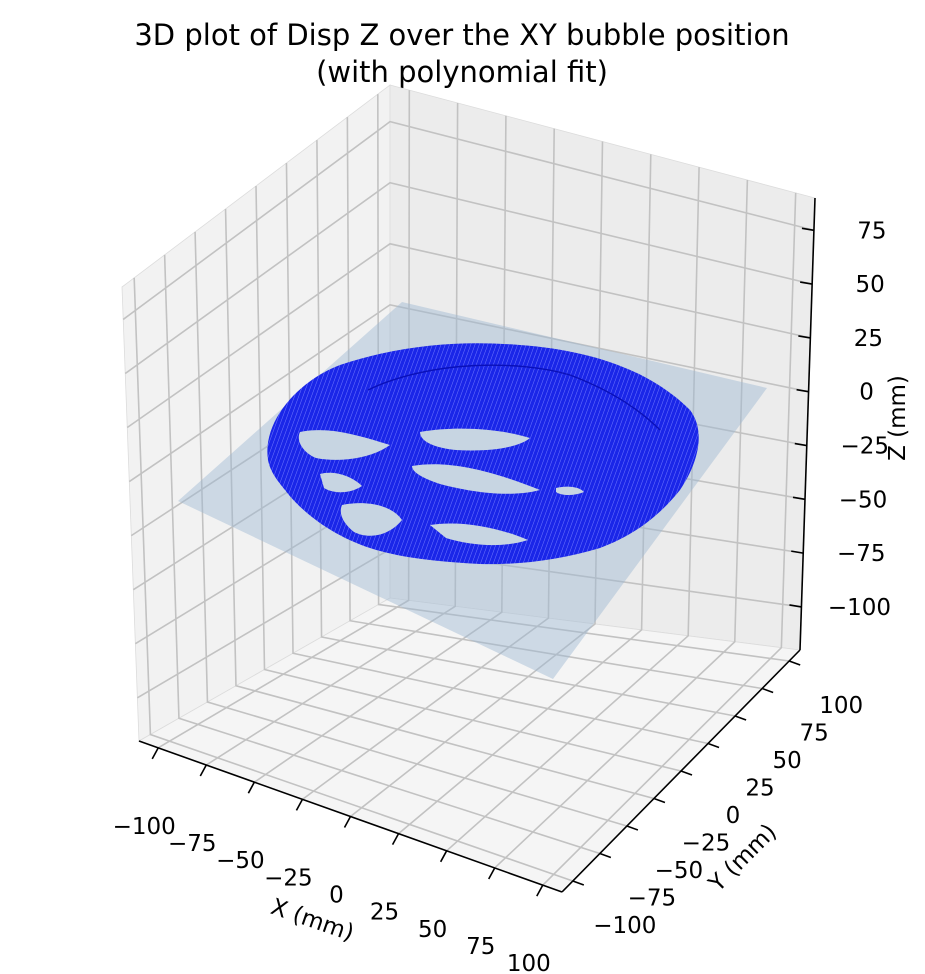 The width and height of the screenshot is (925, 974). I want to click on y-tick-label: −75, so click(652, 899).